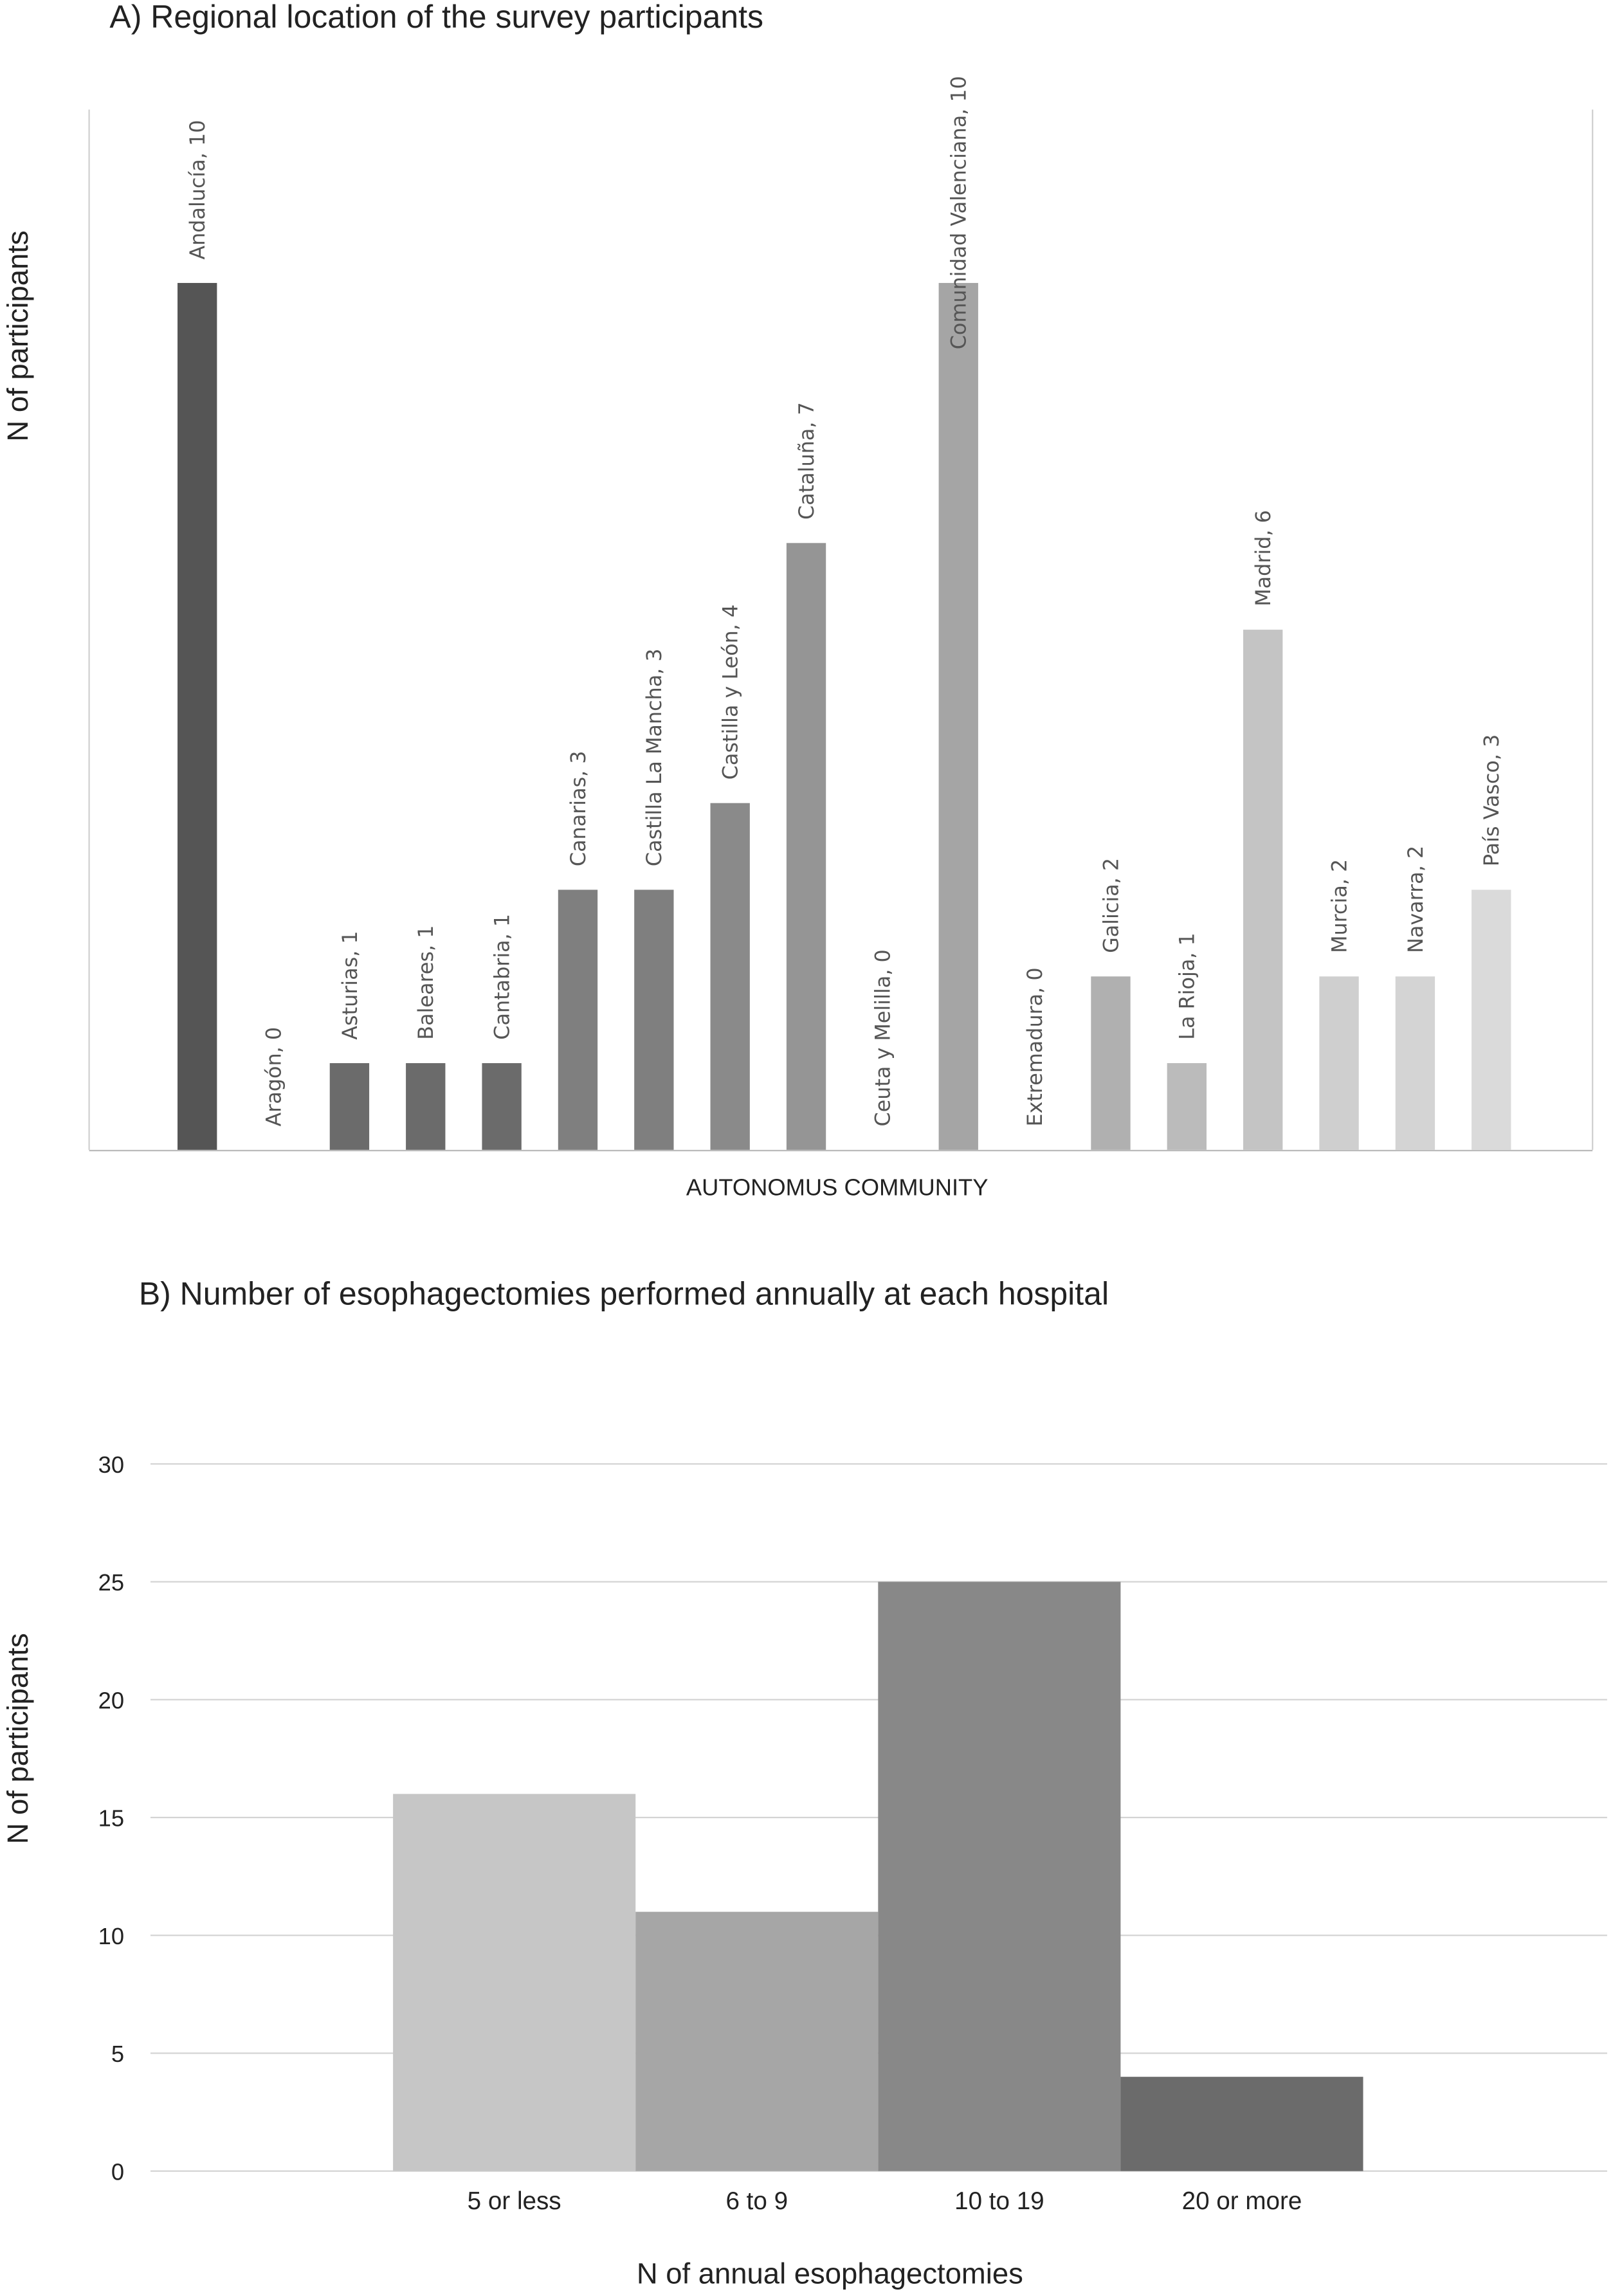 The width and height of the screenshot is (1613, 2296). What do you see at coordinates (654, 757) in the screenshot?
I see `data-label: Castilla La Mancha, 3` at bounding box center [654, 757].